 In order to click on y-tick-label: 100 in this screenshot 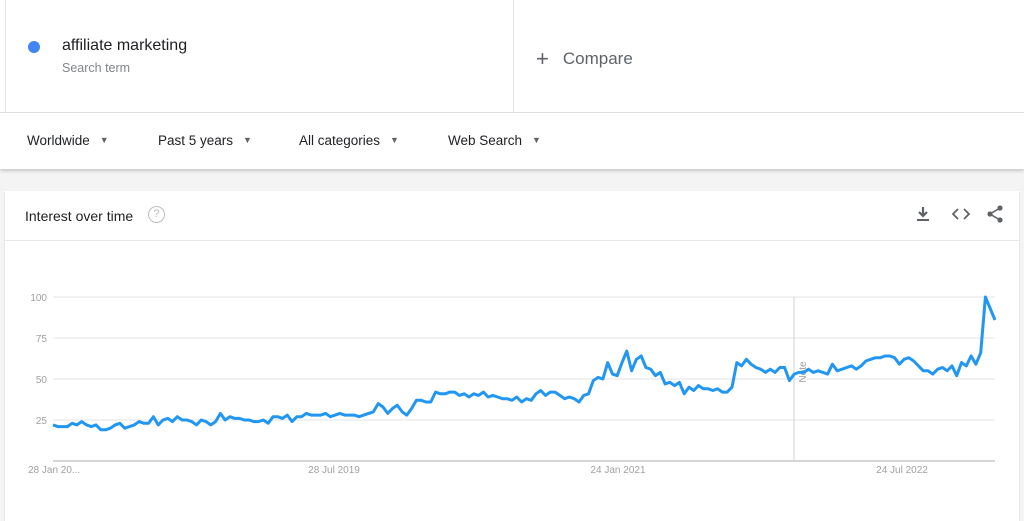, I will do `click(38, 298)`.